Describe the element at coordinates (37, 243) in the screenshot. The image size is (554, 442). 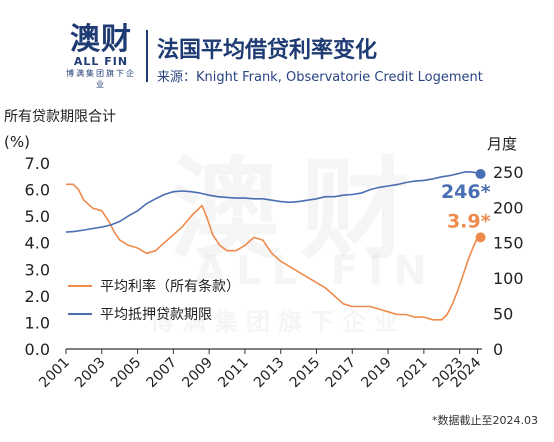
I see `left-y-tick-label: 4.0` at that location.